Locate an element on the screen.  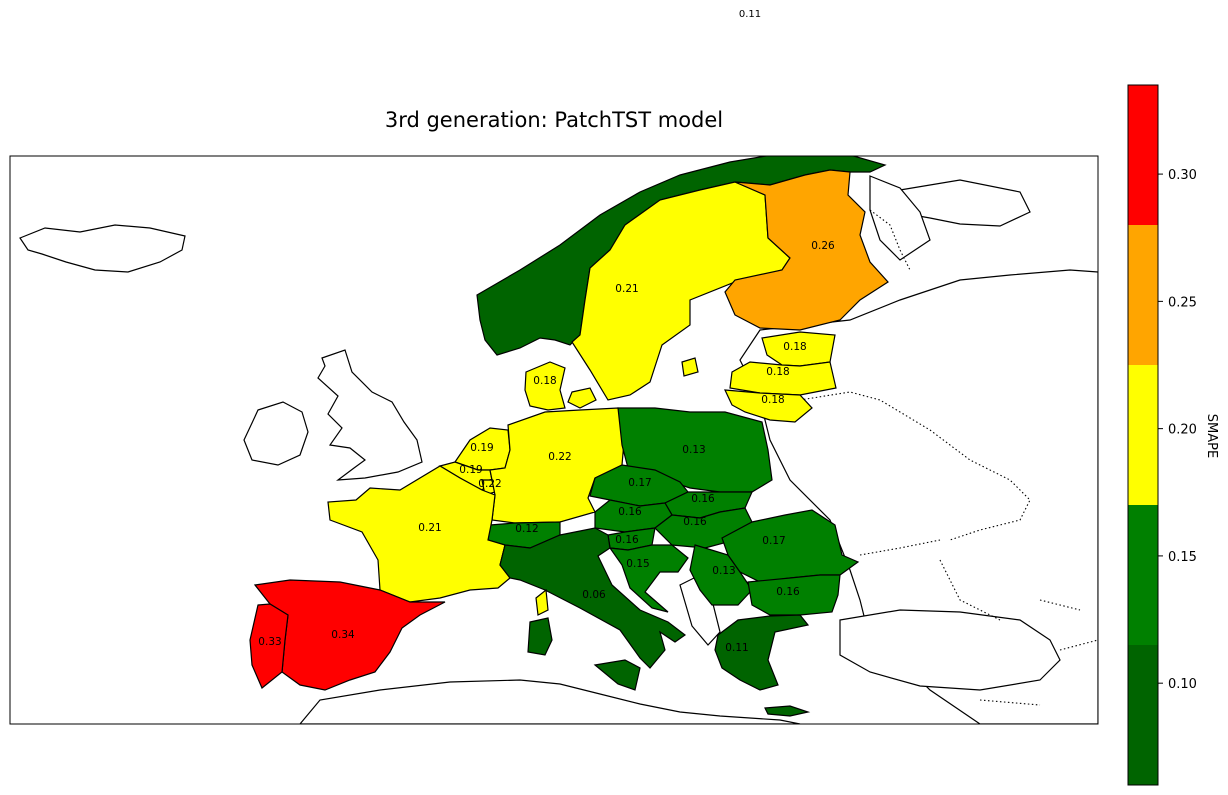
value-label-croatia: 0.15 is located at coordinates (637, 564).